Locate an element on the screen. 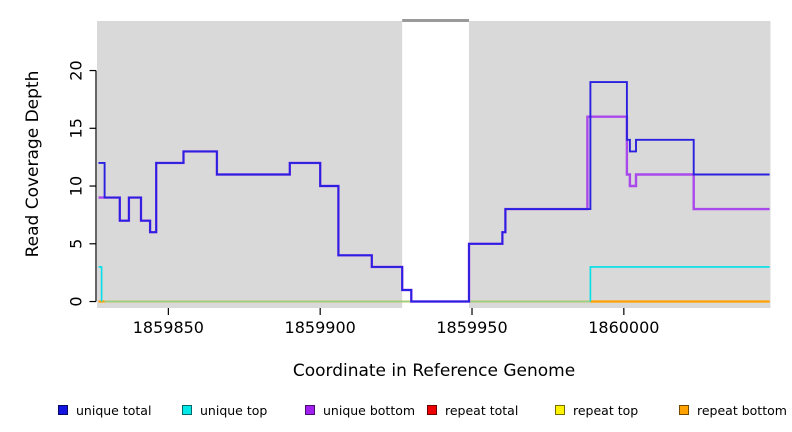 This screenshot has height=432, width=792. y-tick-label: 20 is located at coordinates (76, 70).